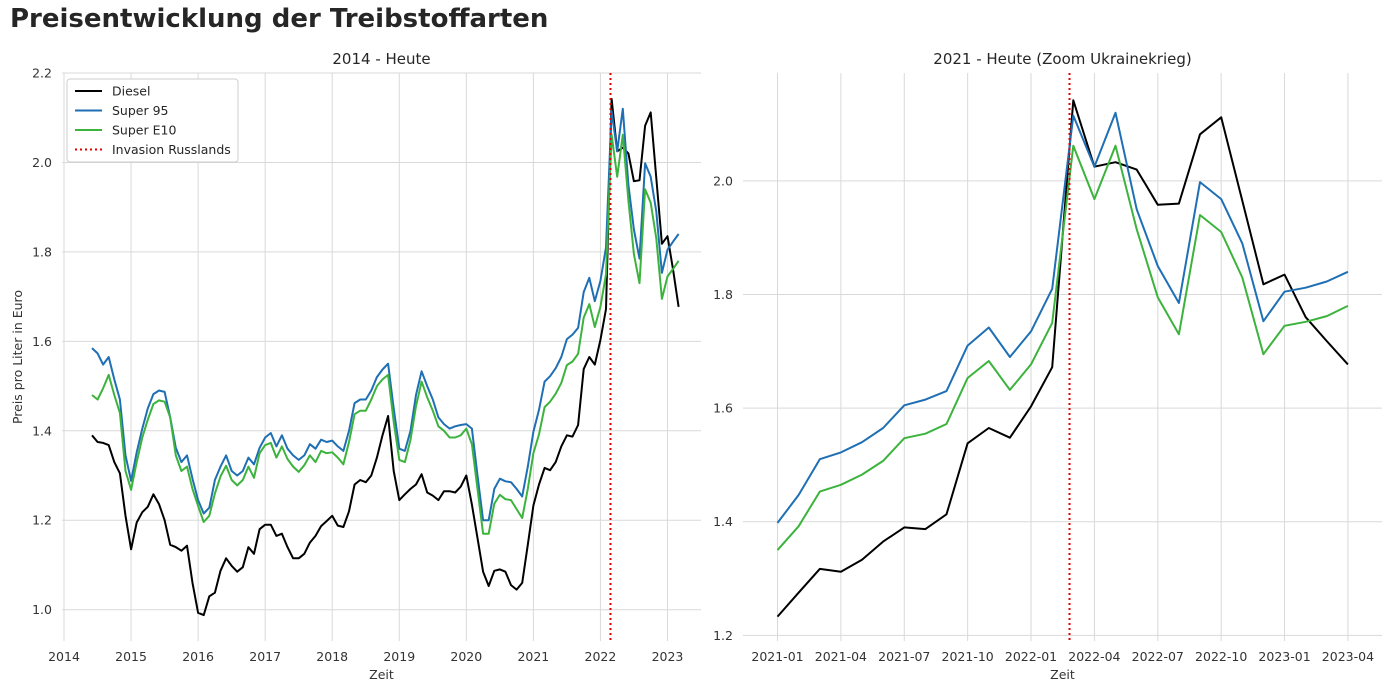 The width and height of the screenshot is (1390, 691). I want to click on x-tick-label: 2022-10, so click(1221, 656).